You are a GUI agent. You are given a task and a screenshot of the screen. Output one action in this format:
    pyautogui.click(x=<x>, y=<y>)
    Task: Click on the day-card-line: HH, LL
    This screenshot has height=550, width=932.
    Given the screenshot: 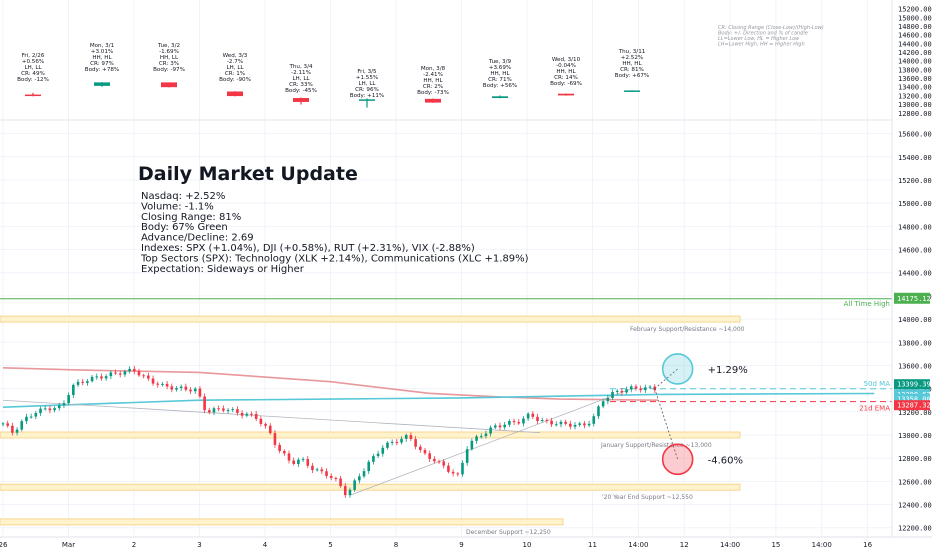 What is the action you would take?
    pyautogui.click(x=169, y=58)
    